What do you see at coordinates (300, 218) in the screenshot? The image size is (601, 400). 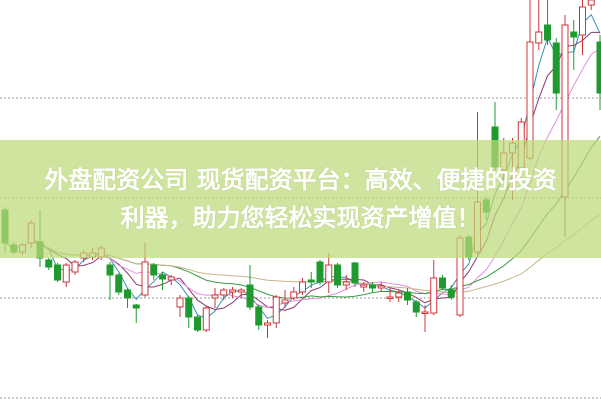 I see `banner-line-2: 利器，助力您轻松实现资产增值！` at bounding box center [300, 218].